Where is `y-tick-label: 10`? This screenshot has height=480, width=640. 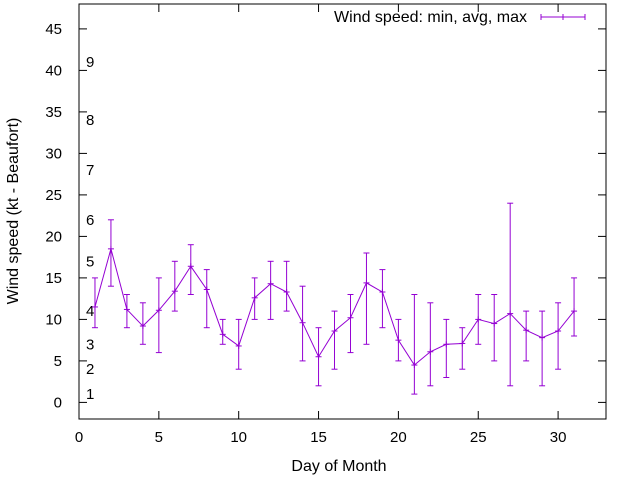
y-tick-label: 10 is located at coordinates (53, 319).